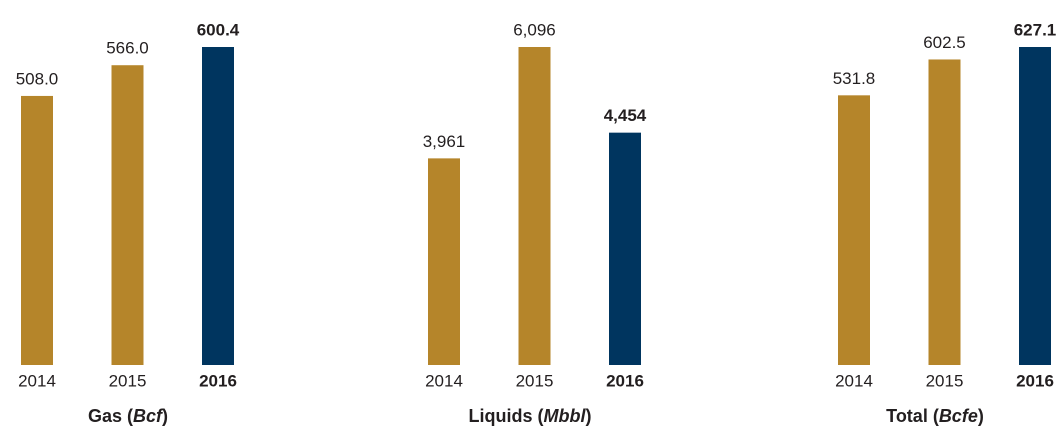 The image size is (1059, 435). I want to click on value-label: 531.8, so click(854, 78).